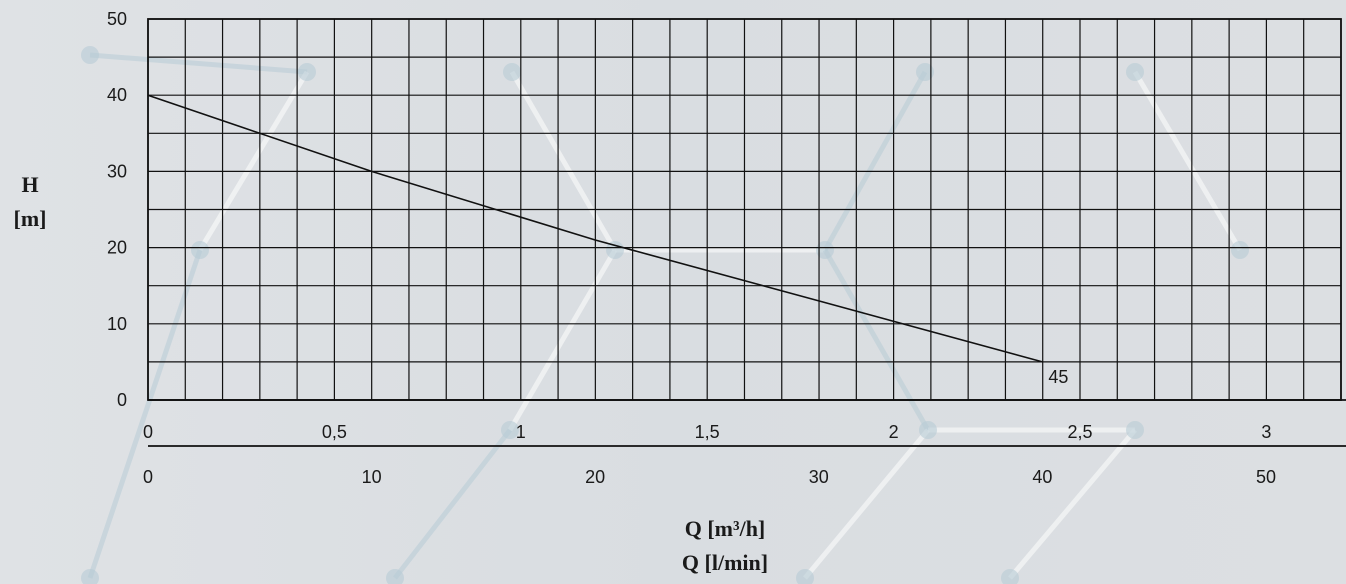 This screenshot has width=1346, height=584. I want to click on x-axis-title: Q [m³/h] Q [l/min], so click(725, 546).